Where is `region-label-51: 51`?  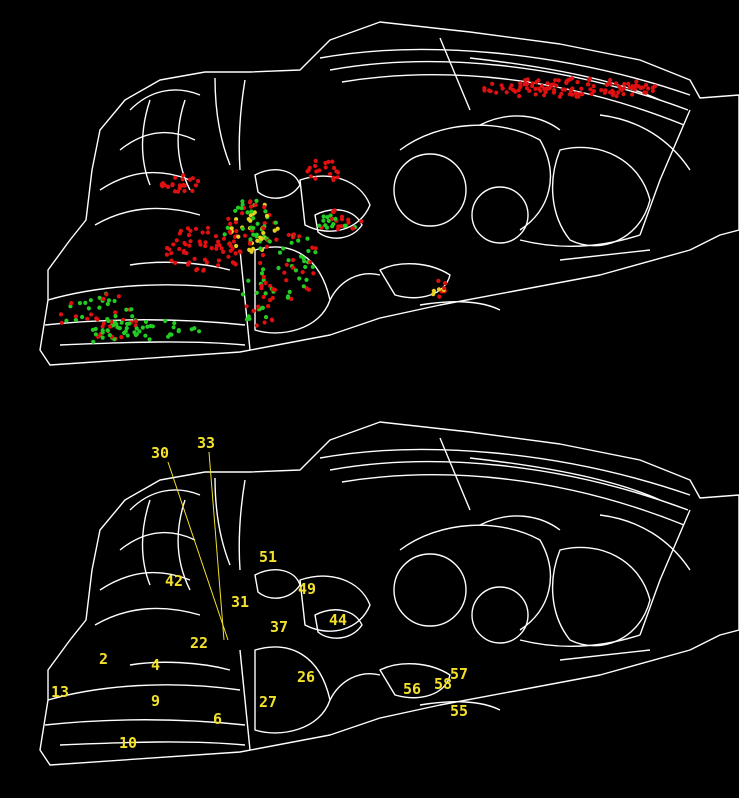 region-label-51: 51 is located at coordinates (268, 557).